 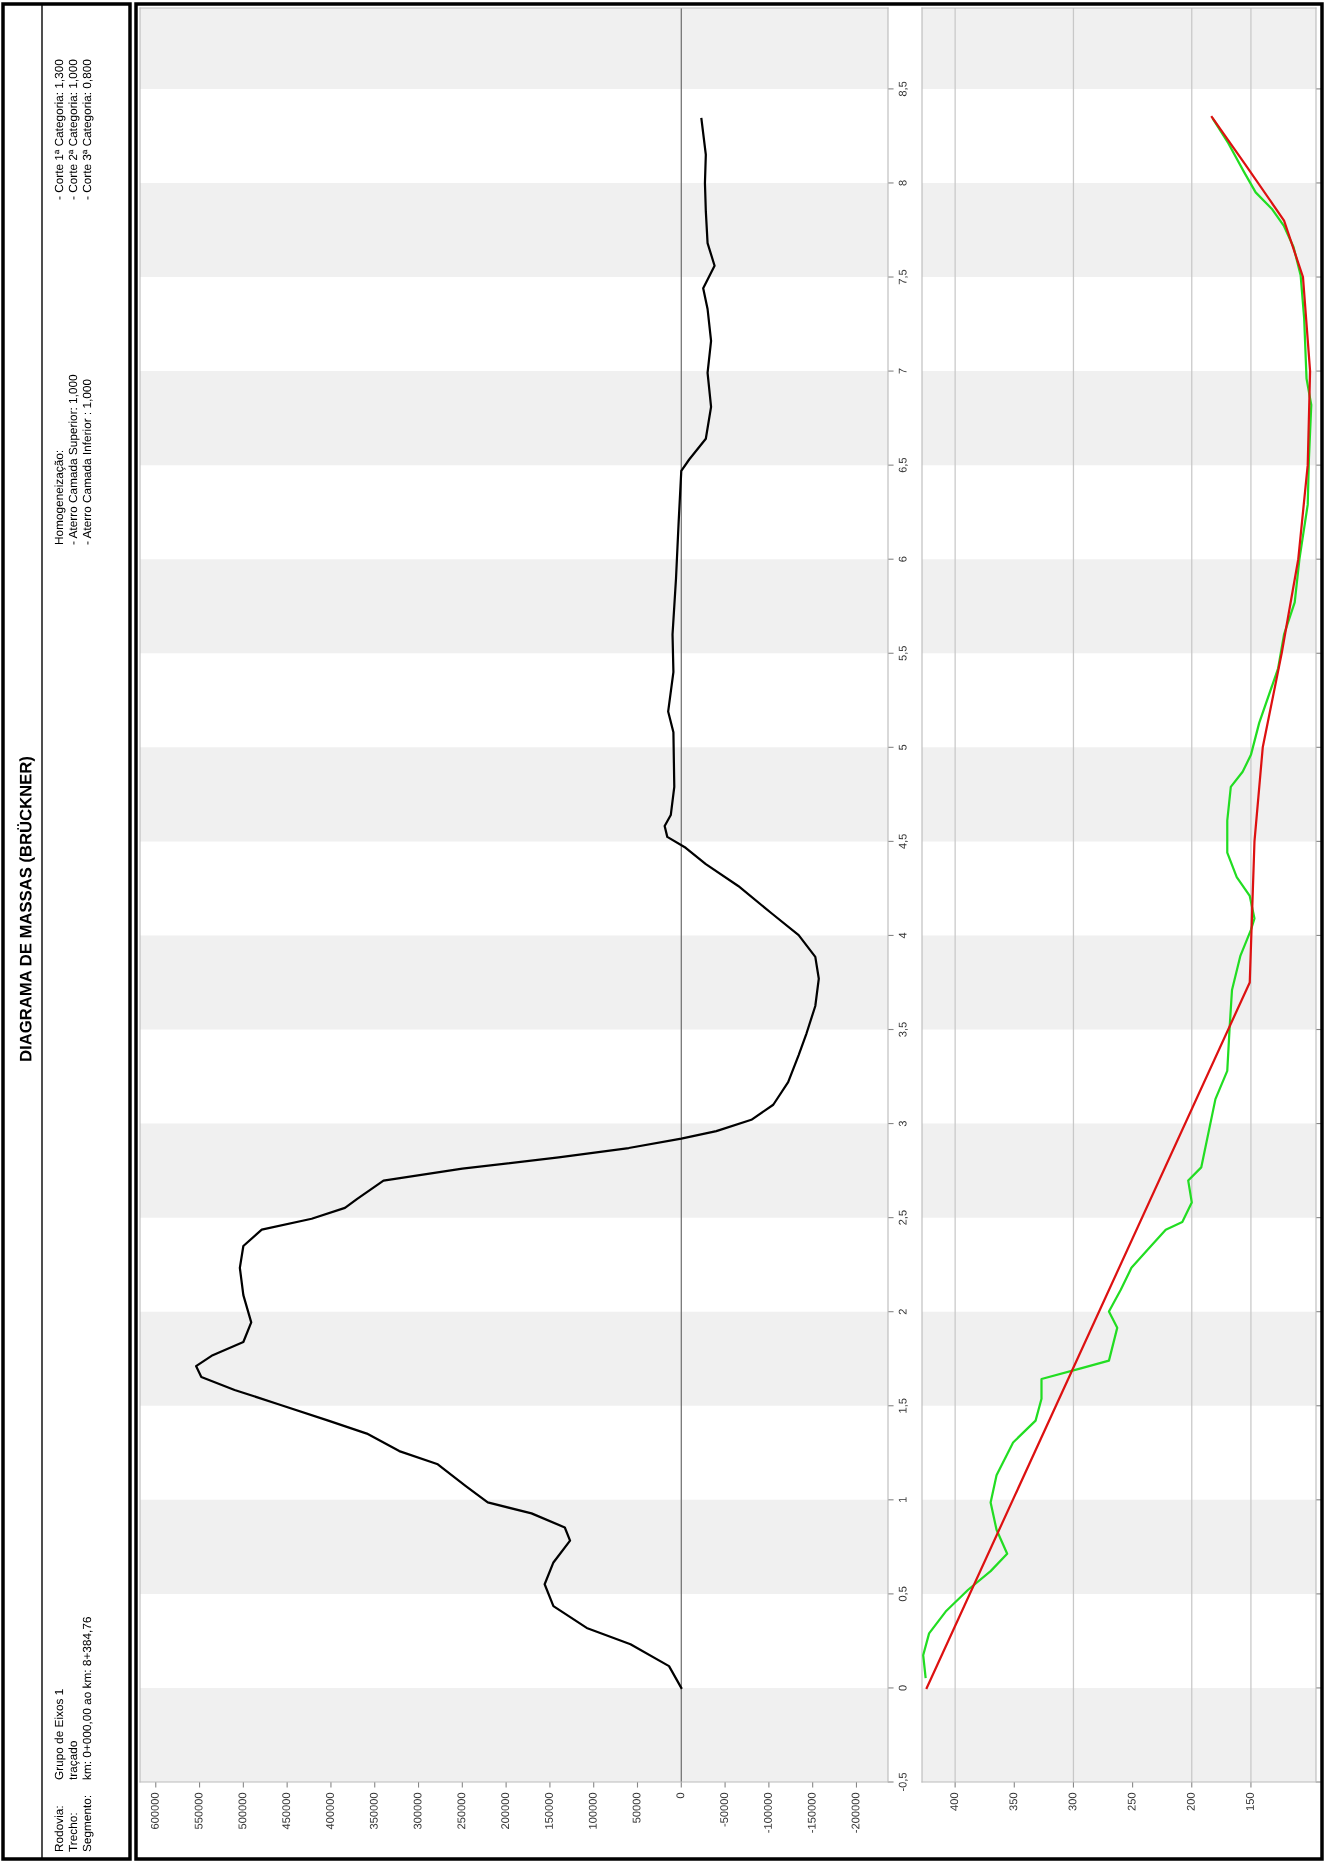 I want to click on x-tick-label: -50000, so click(x=724, y=1809).